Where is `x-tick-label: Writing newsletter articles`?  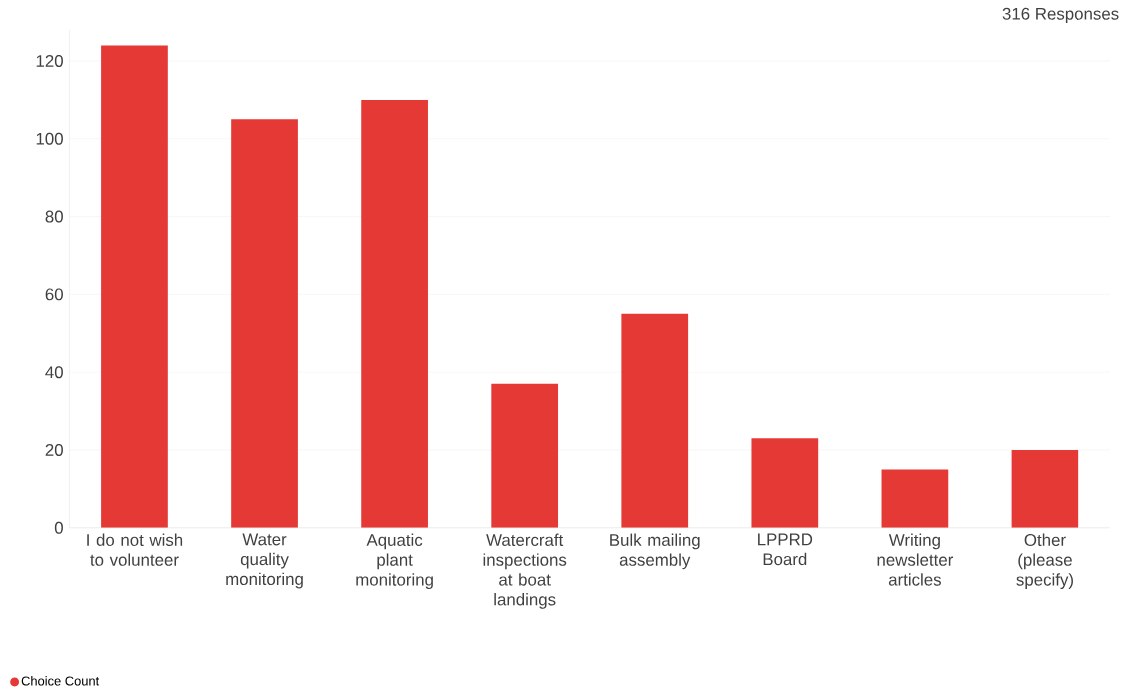 x-tick-label: Writing newsletter articles is located at coordinates (915, 559).